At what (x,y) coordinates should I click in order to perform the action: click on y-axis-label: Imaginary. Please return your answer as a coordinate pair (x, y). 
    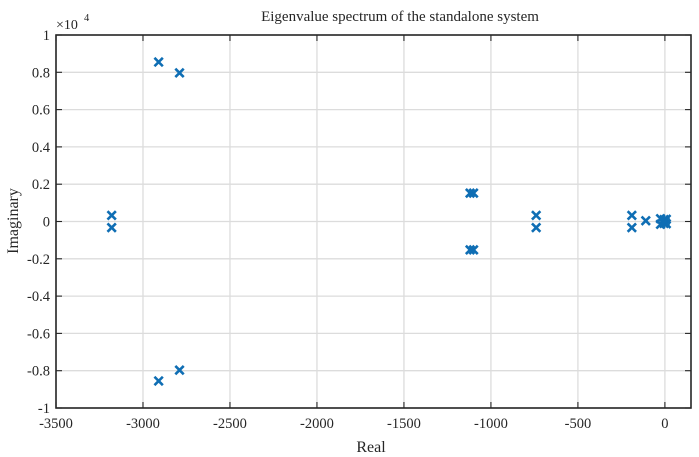
    Looking at the image, I should click on (13, 221).